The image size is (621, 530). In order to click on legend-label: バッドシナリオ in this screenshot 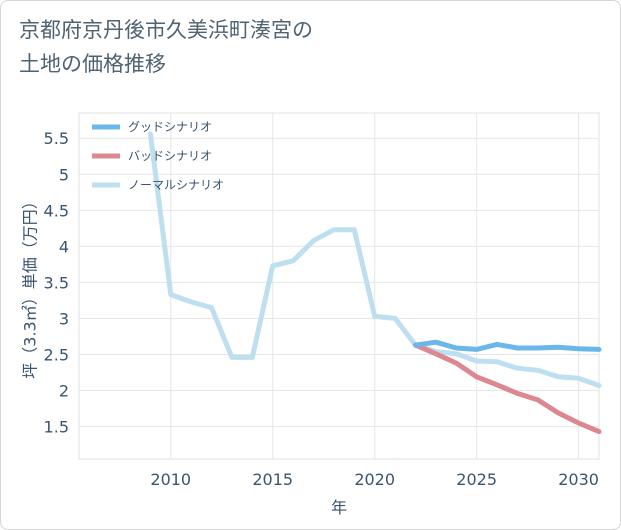, I will do `click(170, 156)`.